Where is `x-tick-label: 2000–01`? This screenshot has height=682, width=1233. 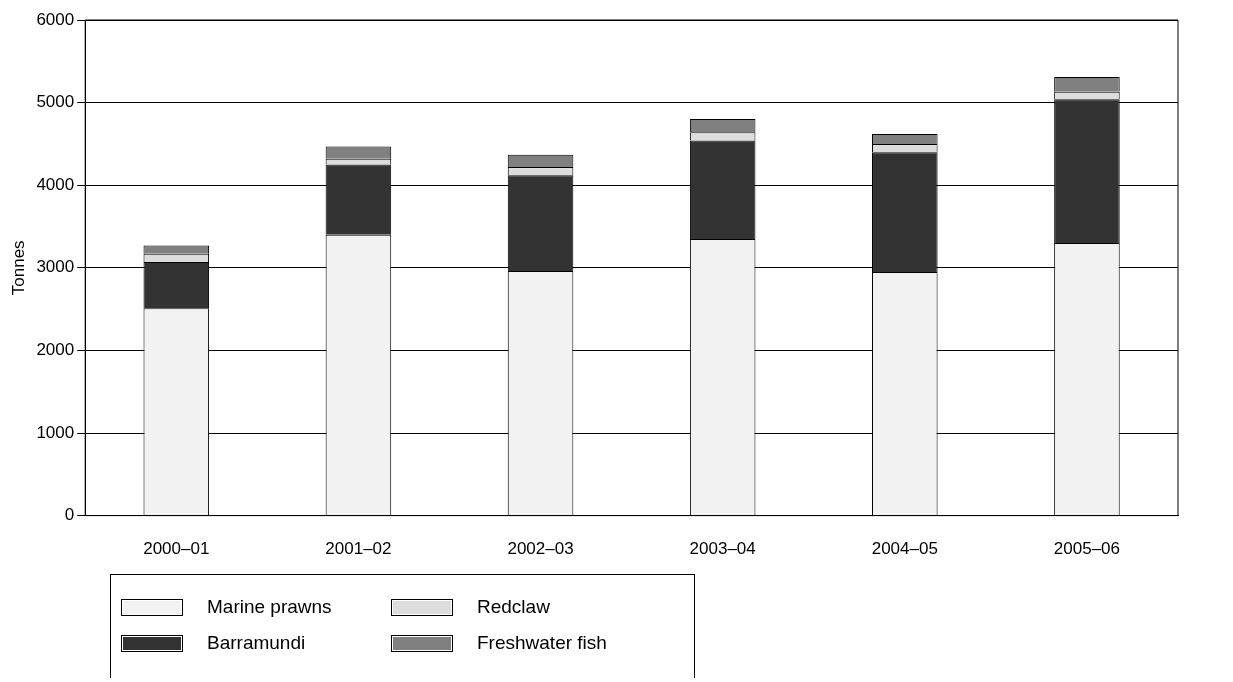
x-tick-label: 2000–01 is located at coordinates (176, 549).